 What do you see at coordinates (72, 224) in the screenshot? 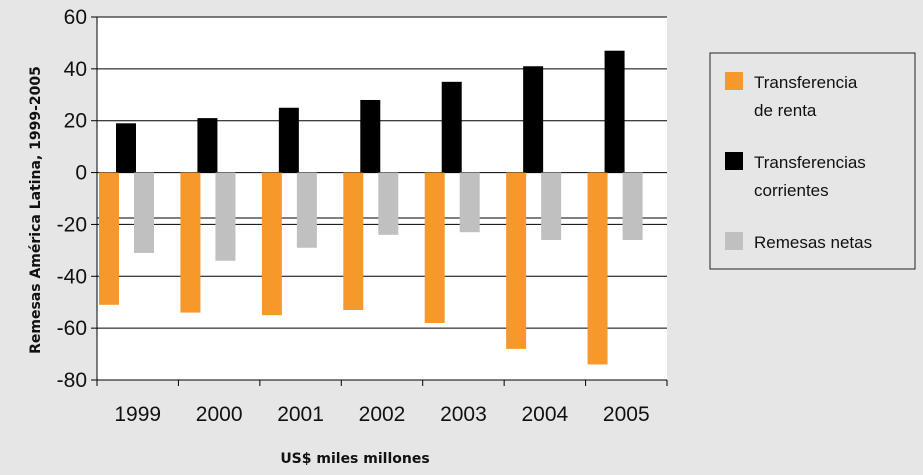
I see `y-tick-label: -20` at bounding box center [72, 224].